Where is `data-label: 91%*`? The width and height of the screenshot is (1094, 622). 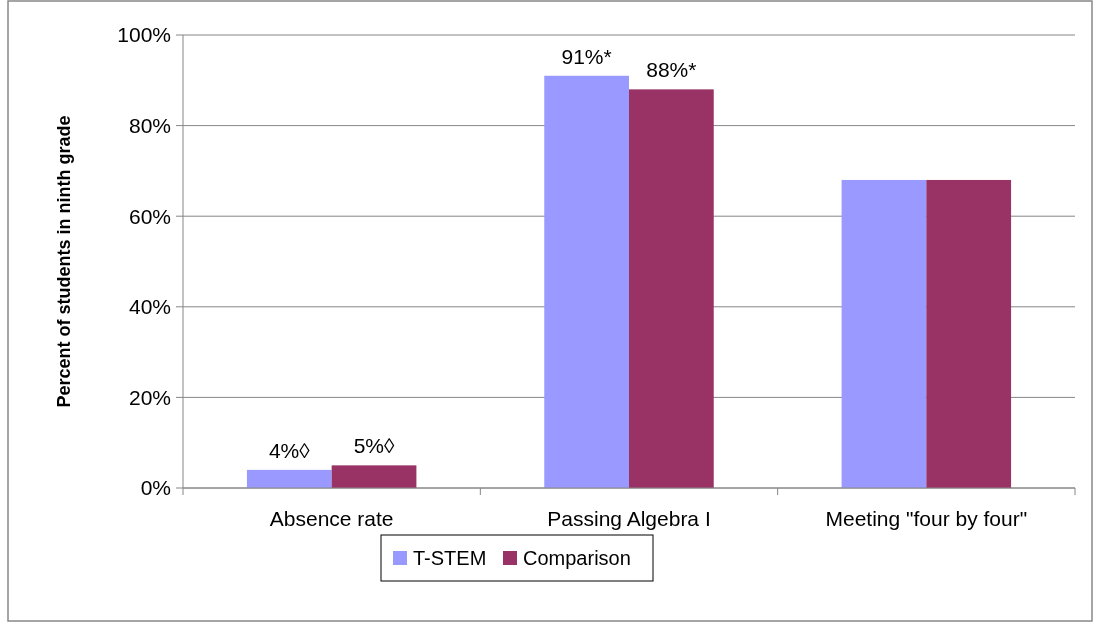
data-label: 91%* is located at coordinates (586, 56).